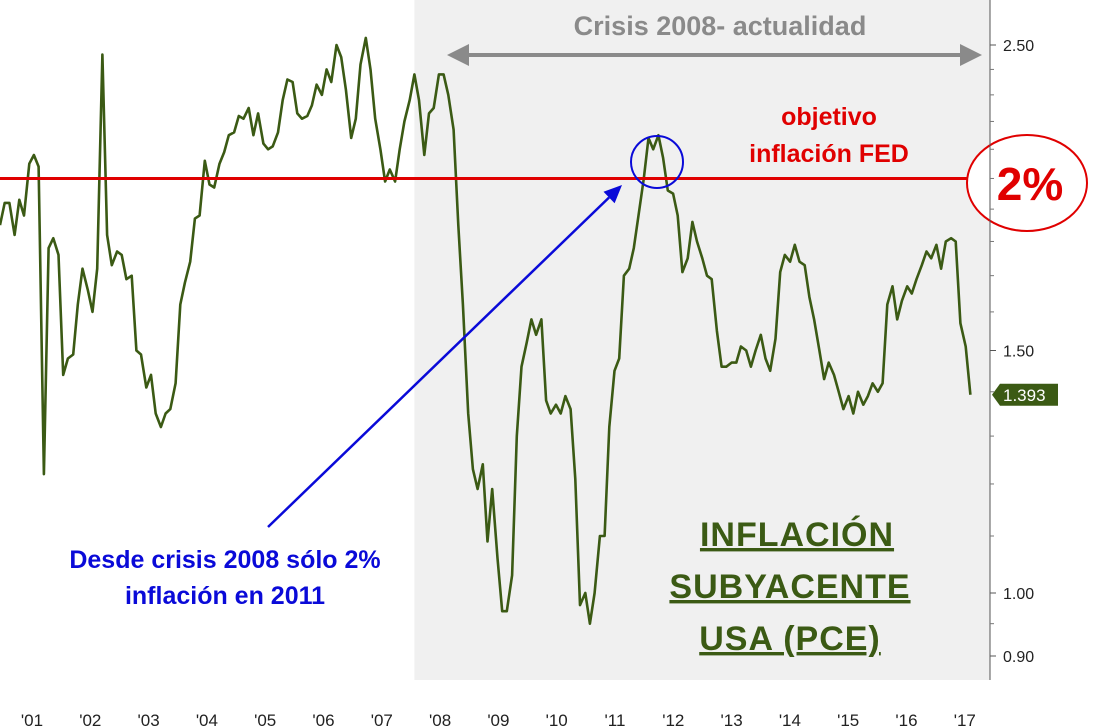 The width and height of the screenshot is (1104, 728). I want to click on y-tick-label: 0.90, so click(1018, 657).